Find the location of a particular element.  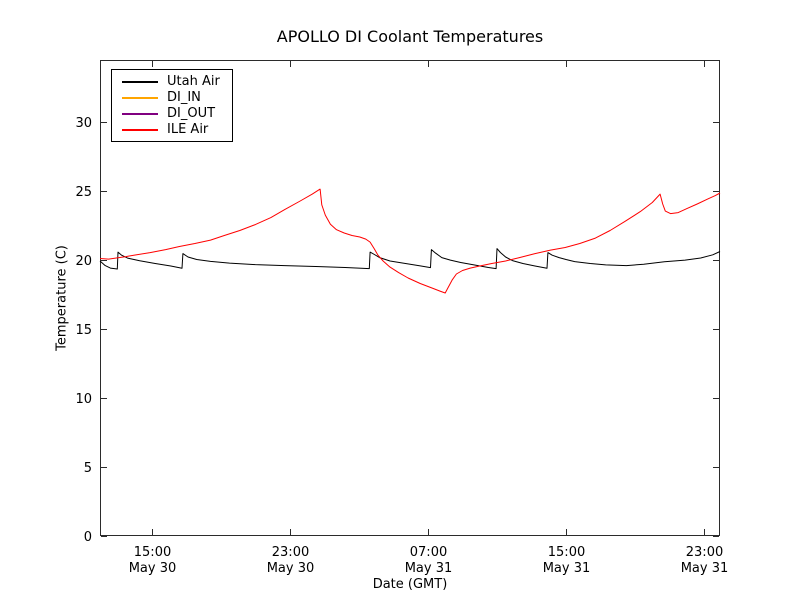

legend-item-ile-air: ILE Air is located at coordinates (172, 130).